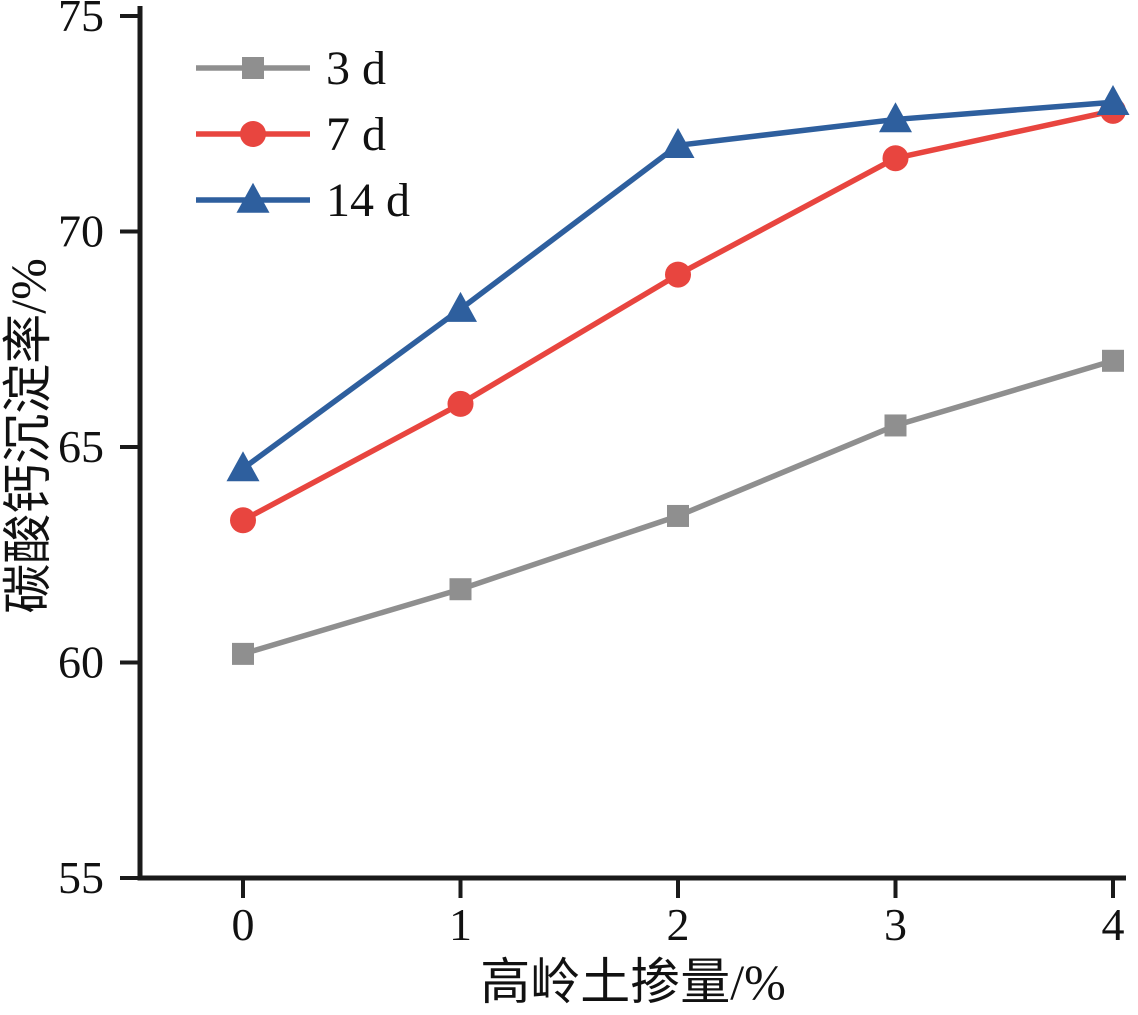 Image resolution: width=1138 pixels, height=1015 pixels. What do you see at coordinates (81, 20) in the screenshot?
I see `y-tick-label: 75` at bounding box center [81, 20].